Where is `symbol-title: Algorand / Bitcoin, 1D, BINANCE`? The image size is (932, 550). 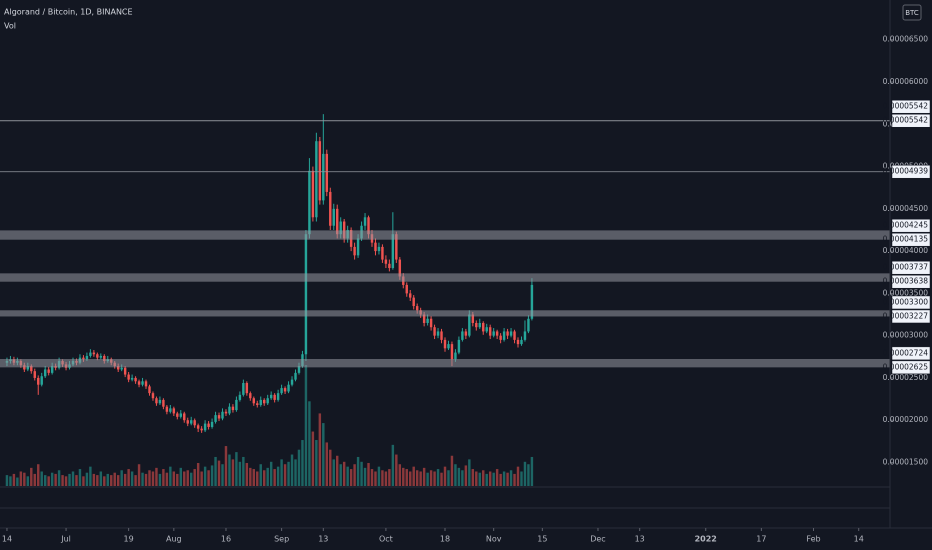
symbol-title: Algorand / Bitcoin, 1D, BINANCE is located at coordinates (68, 12).